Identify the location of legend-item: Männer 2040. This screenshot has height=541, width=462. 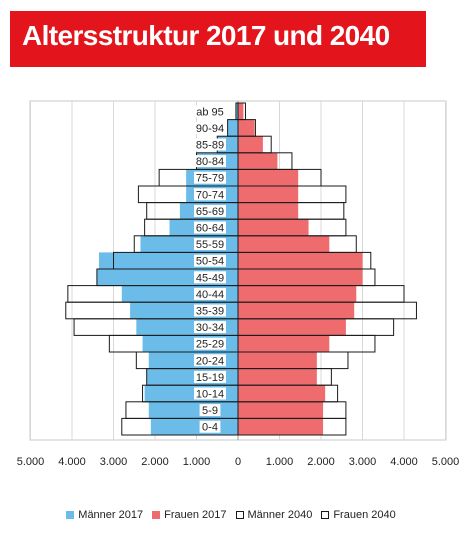
(274, 515).